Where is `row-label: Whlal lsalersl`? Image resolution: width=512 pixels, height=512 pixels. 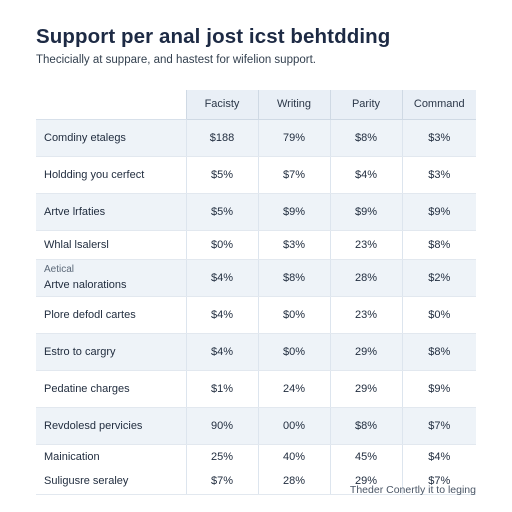 row-label: Whlal lsalersl is located at coordinates (76, 244).